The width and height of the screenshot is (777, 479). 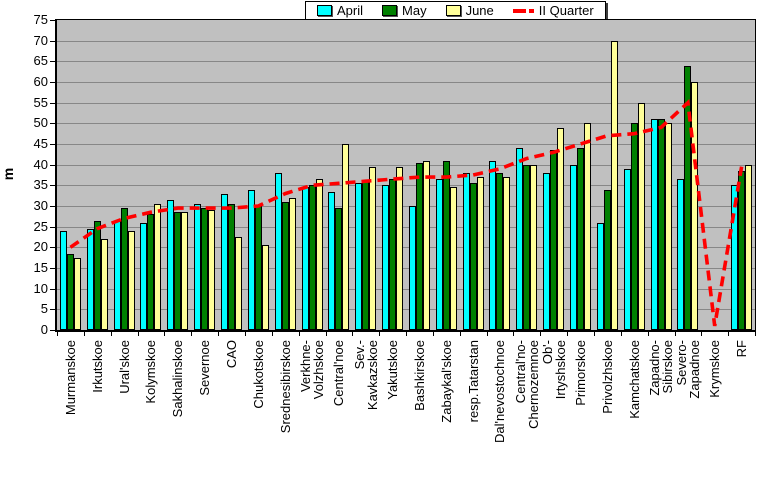 I want to click on legend-key-may-swatch, so click(x=390, y=10).